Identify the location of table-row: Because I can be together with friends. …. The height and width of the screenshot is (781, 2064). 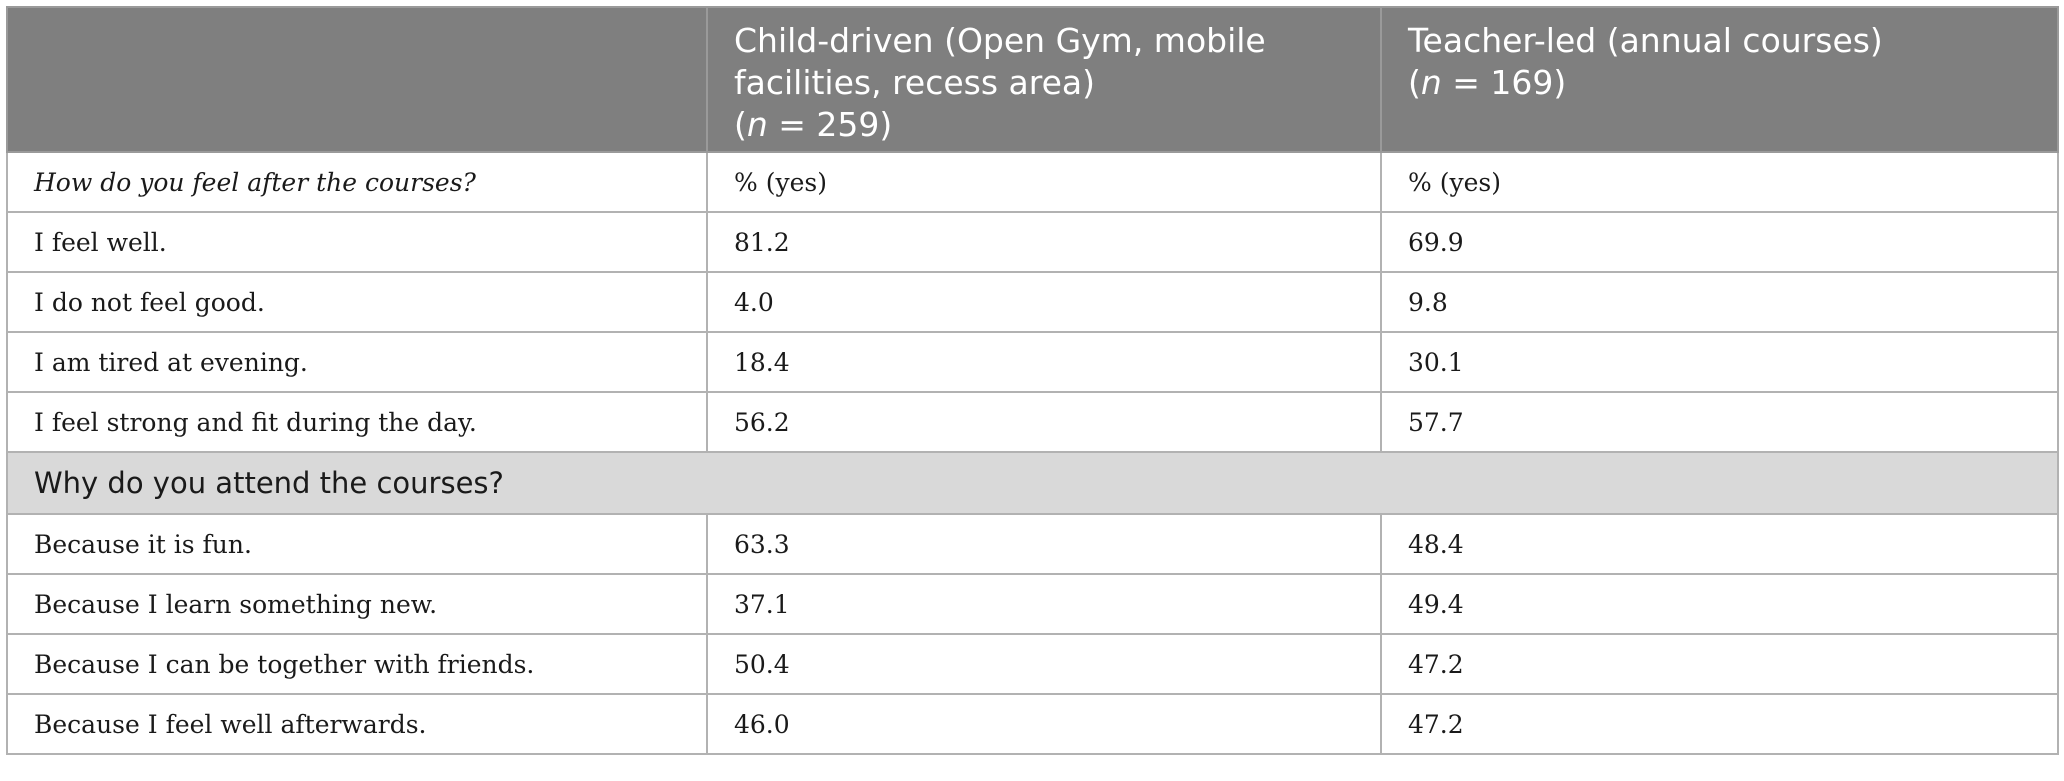
(1032, 664).